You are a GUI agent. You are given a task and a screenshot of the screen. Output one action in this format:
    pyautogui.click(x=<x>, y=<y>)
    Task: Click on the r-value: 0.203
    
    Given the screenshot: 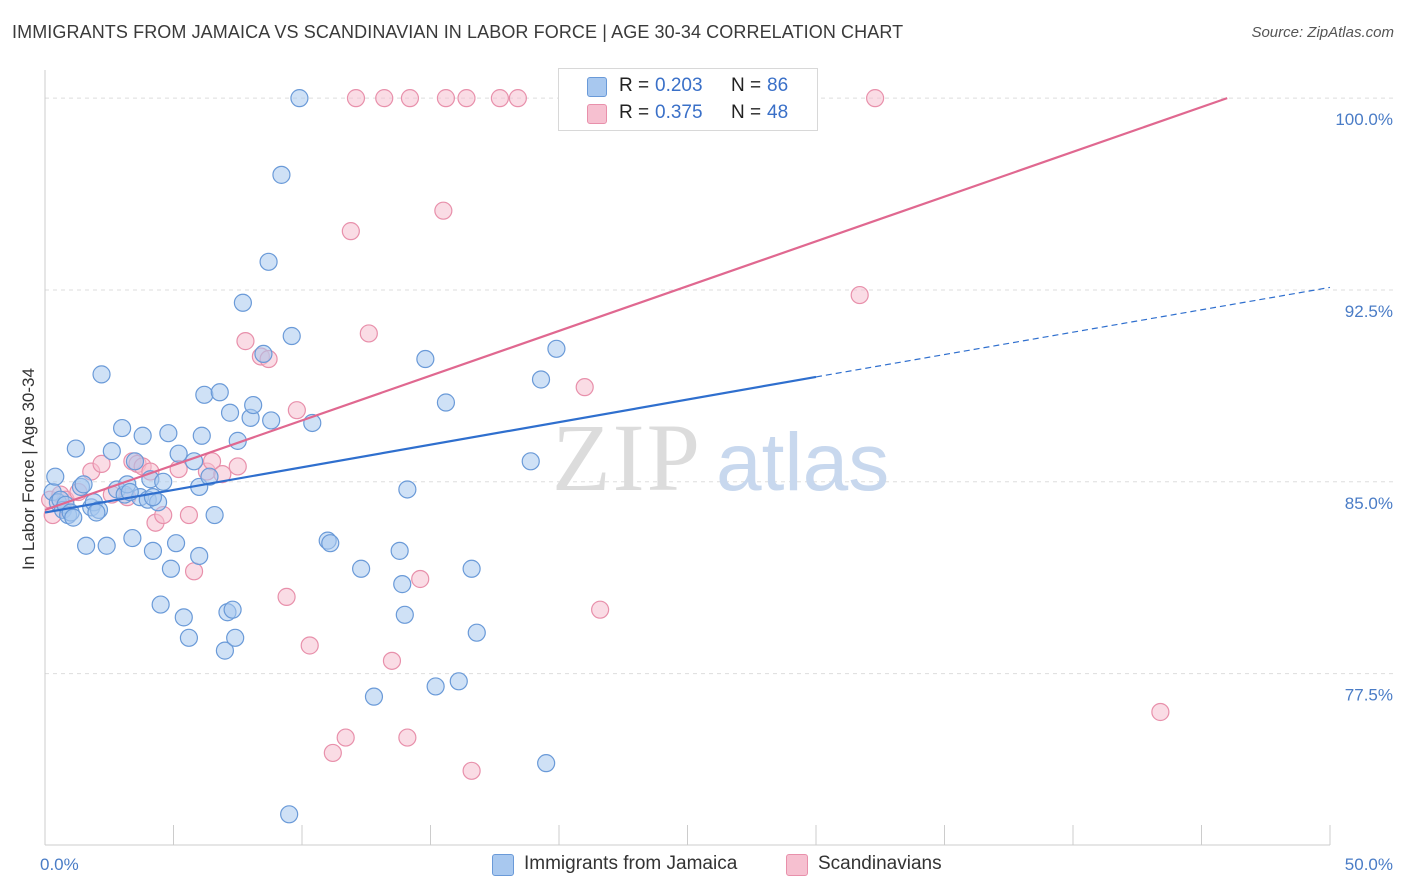 What is the action you would take?
    pyautogui.click(x=679, y=85)
    